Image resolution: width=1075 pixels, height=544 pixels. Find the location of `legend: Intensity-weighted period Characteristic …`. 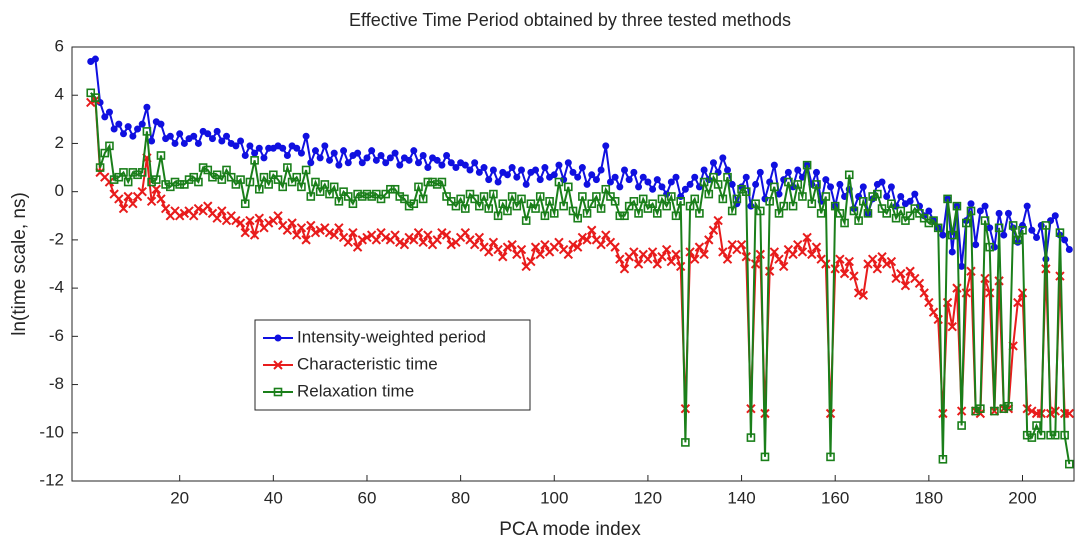

legend: Intensity-weighted period Characteristic … is located at coordinates (392, 365).